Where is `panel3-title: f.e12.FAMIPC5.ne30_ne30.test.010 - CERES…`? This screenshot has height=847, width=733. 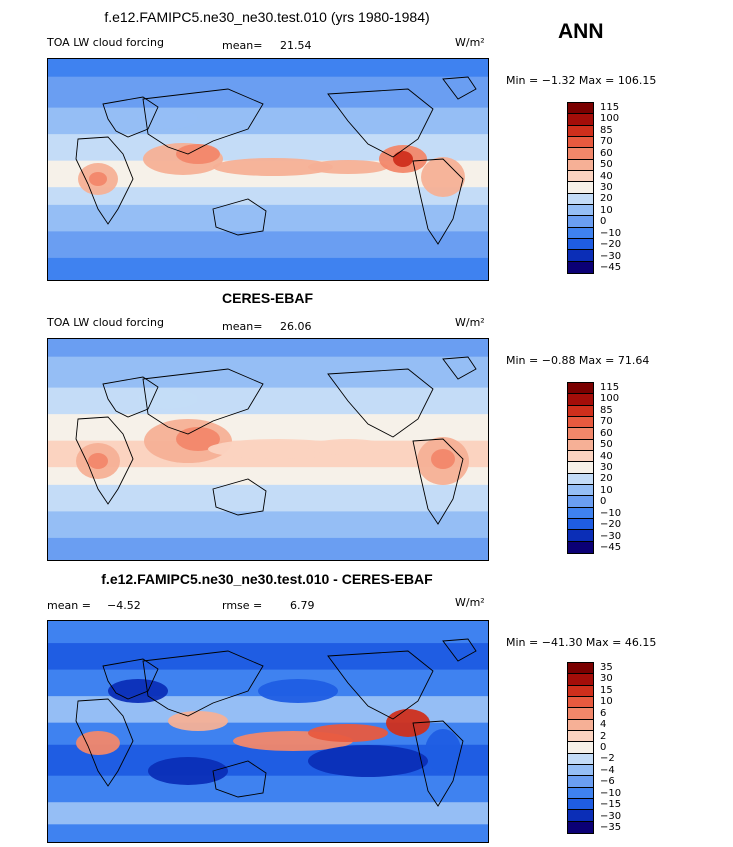 panel3-title: f.e12.FAMIPC5.ne30_ne30.test.010 - CERES… is located at coordinates (267, 579).